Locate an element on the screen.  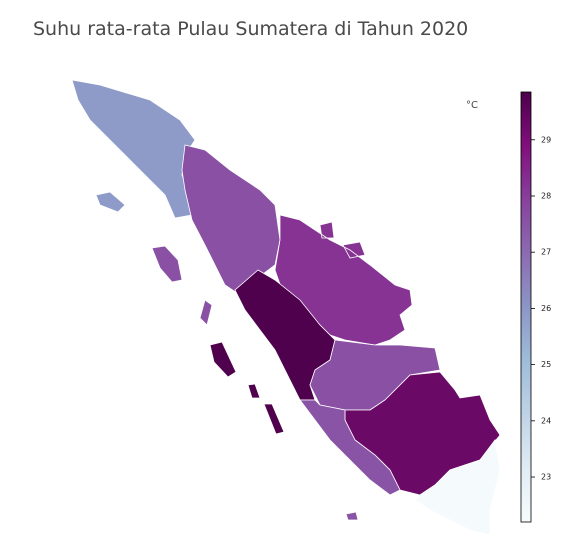
colorbar-tick-label: 24 is located at coordinates (546, 420).